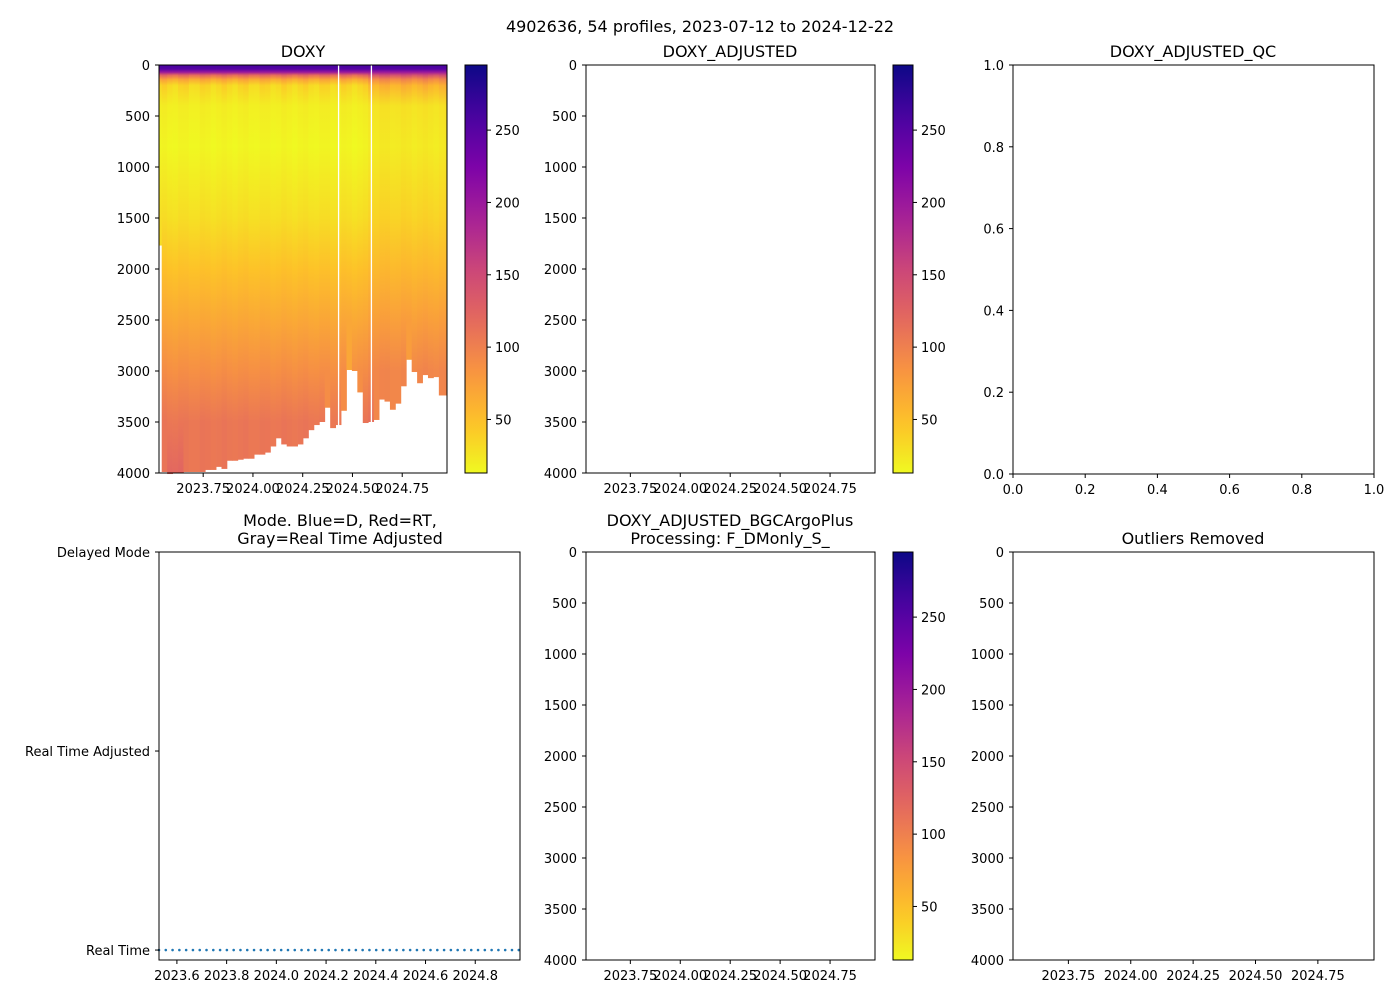 The image size is (1400, 1000). I want to click on y-tick-label: 3500, so click(133, 423).